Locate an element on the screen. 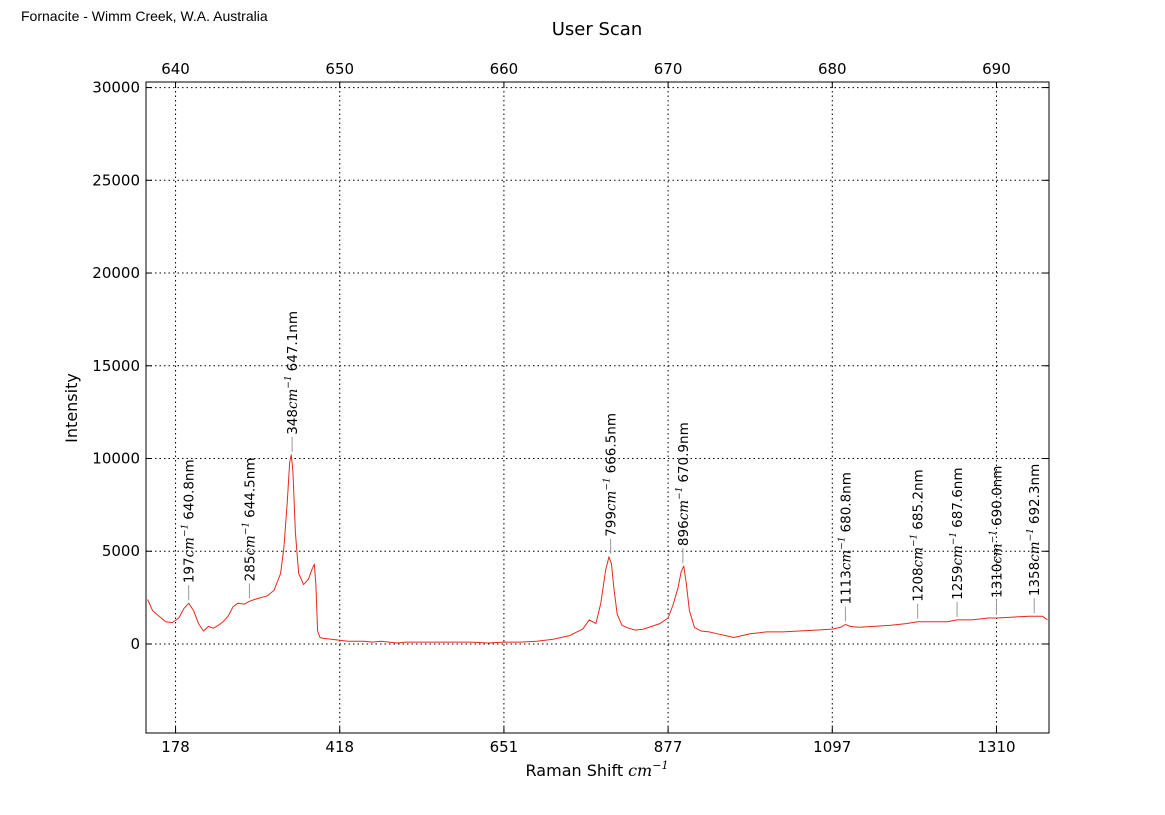 Image resolution: width=1165 pixels, height=815 pixels. y-tick-label: 0 is located at coordinates (135, 644).